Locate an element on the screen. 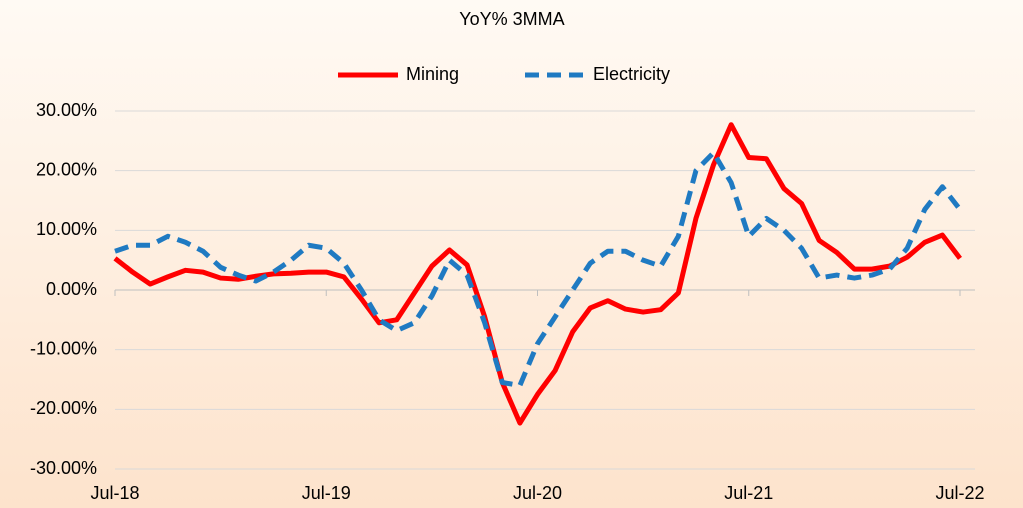 The width and height of the screenshot is (1023, 508). x-tick-label: Jul-19 is located at coordinates (326, 493).